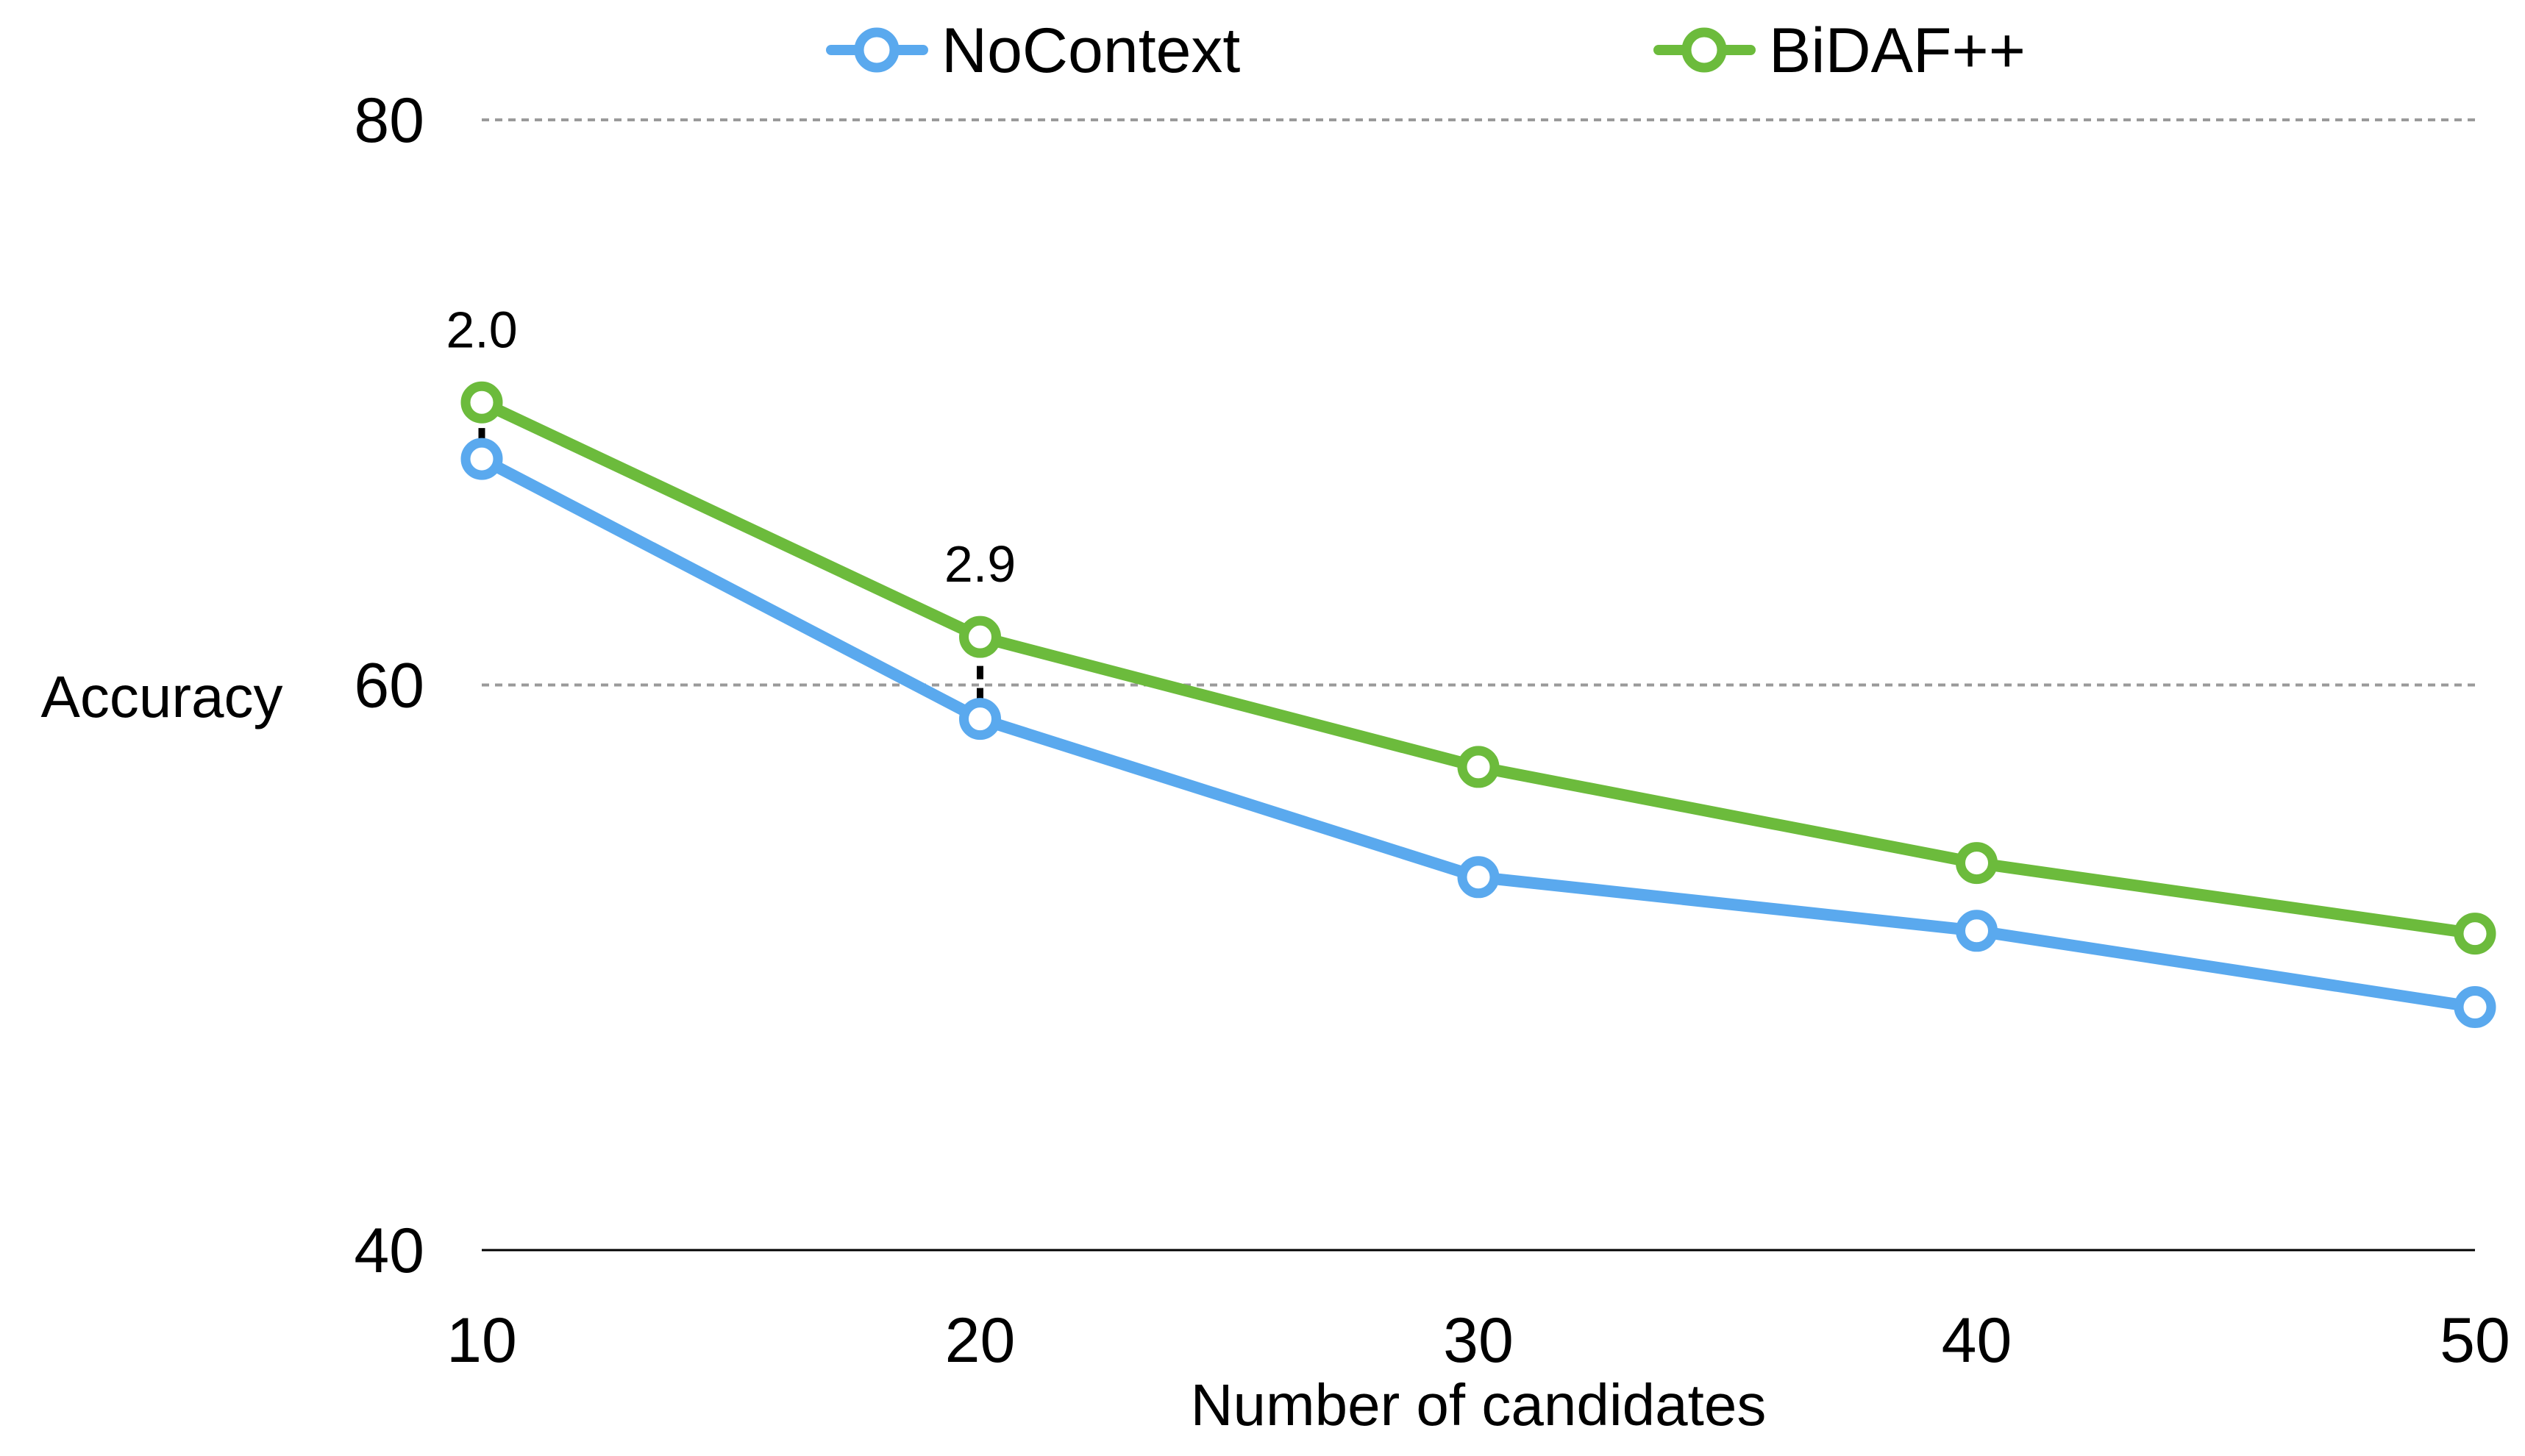  Describe the element at coordinates (731, 501) in the screenshot. I see `annotation-layer: 2.0 2.9` at that location.